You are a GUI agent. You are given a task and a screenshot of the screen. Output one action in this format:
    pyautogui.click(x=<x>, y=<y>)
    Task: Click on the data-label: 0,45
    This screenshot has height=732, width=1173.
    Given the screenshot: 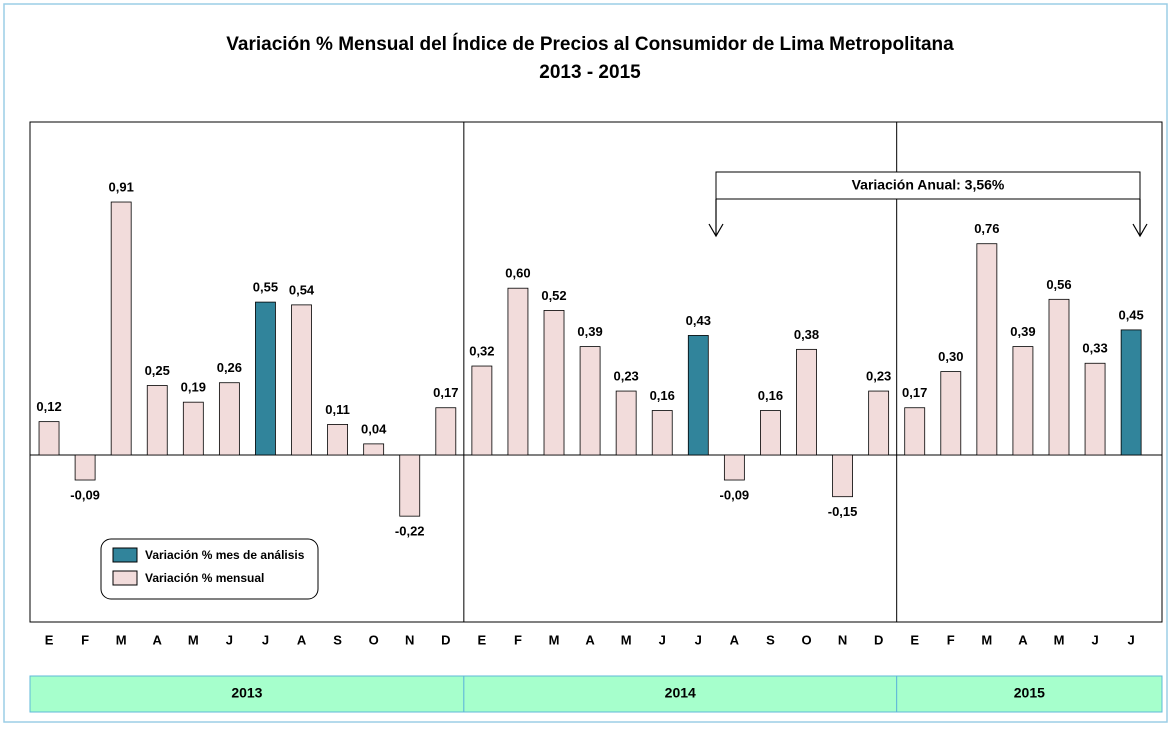 What is the action you would take?
    pyautogui.click(x=1130, y=314)
    